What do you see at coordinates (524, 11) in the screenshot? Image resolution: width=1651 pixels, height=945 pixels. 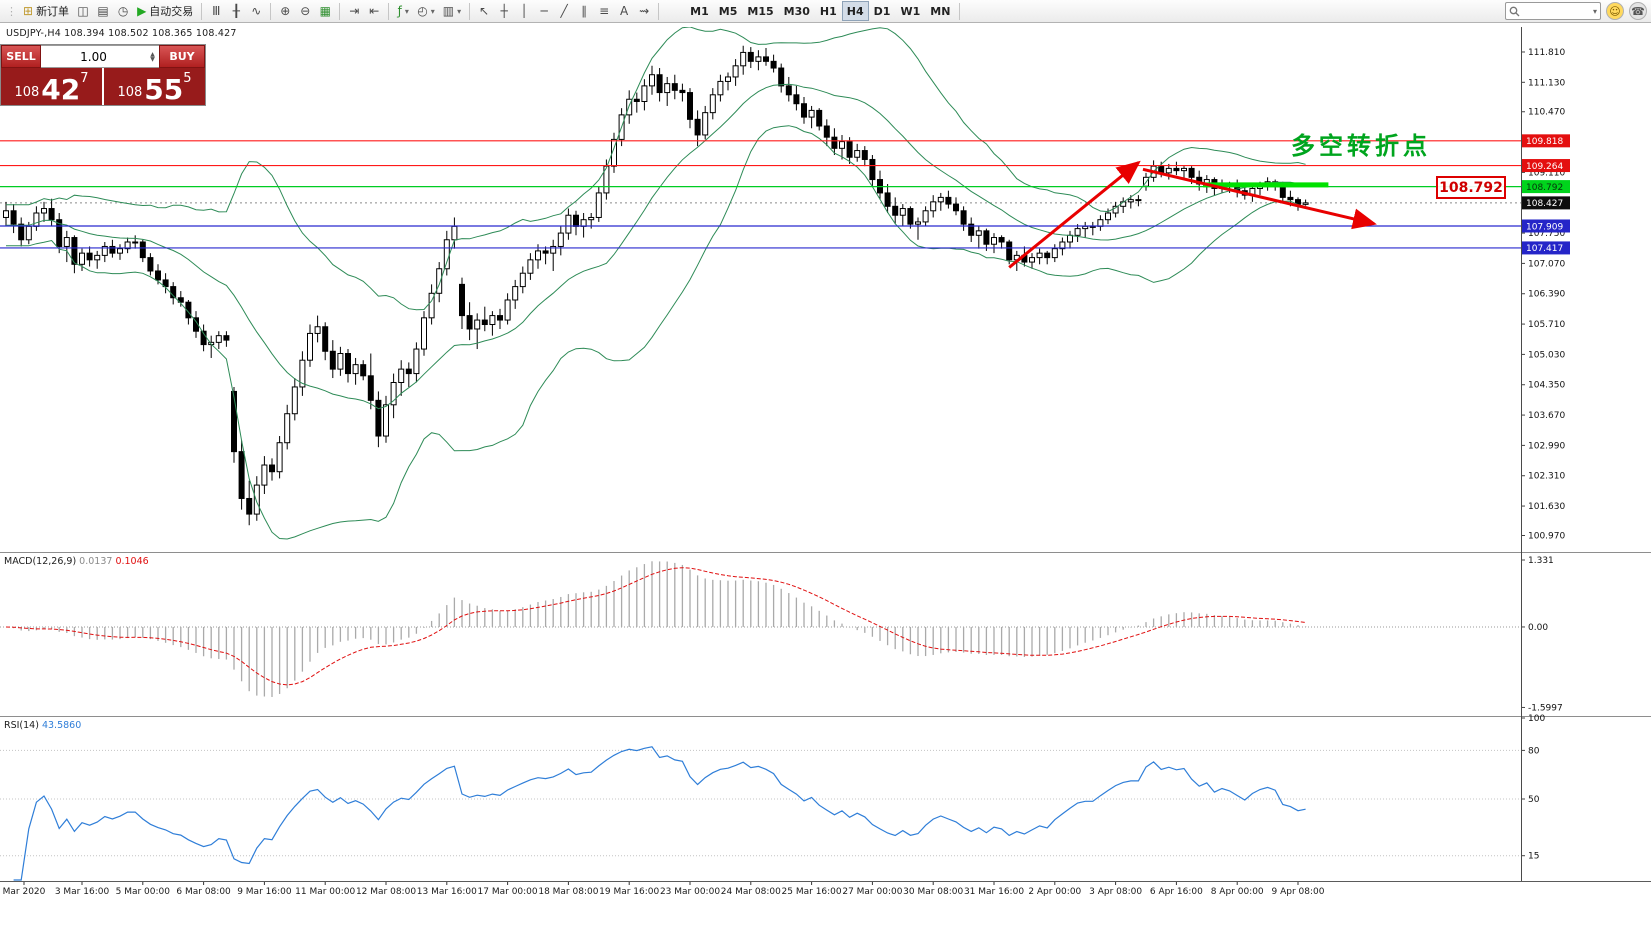 I see `vertical-line-button: │` at bounding box center [524, 11].